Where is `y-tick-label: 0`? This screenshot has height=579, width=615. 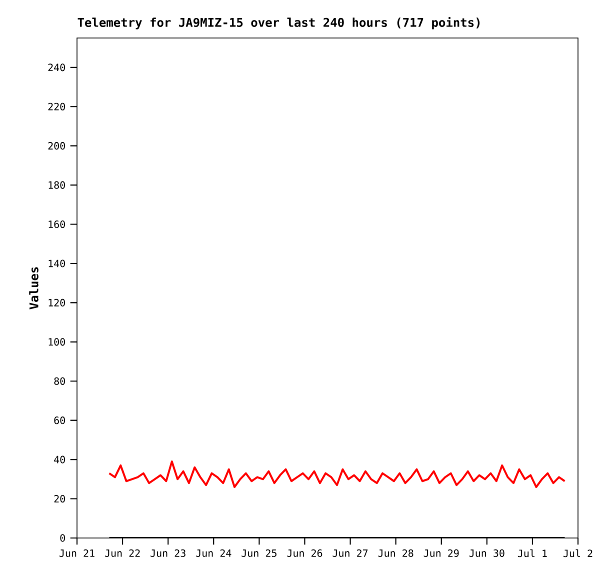
y-tick-label: 0 is located at coordinates (62, 538).